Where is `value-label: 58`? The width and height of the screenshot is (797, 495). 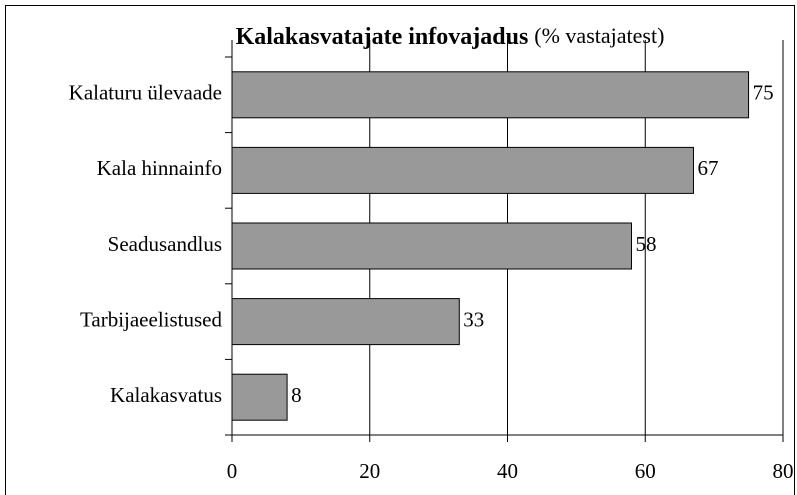
value-label: 58 is located at coordinates (645, 244).